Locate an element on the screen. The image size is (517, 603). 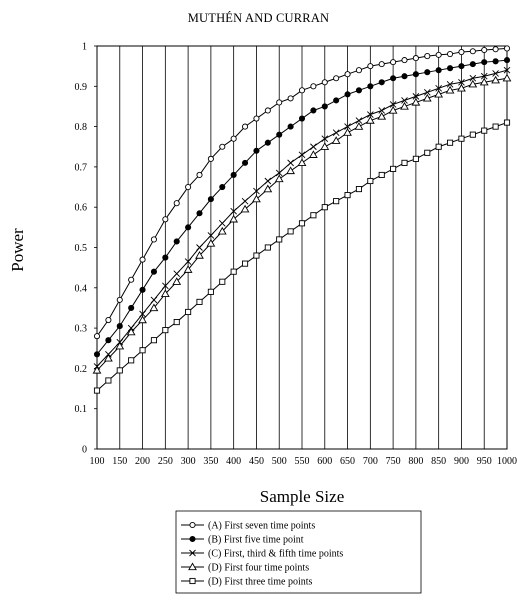
legend-label: (C) First, third & fifth time points is located at coordinates (275, 554).